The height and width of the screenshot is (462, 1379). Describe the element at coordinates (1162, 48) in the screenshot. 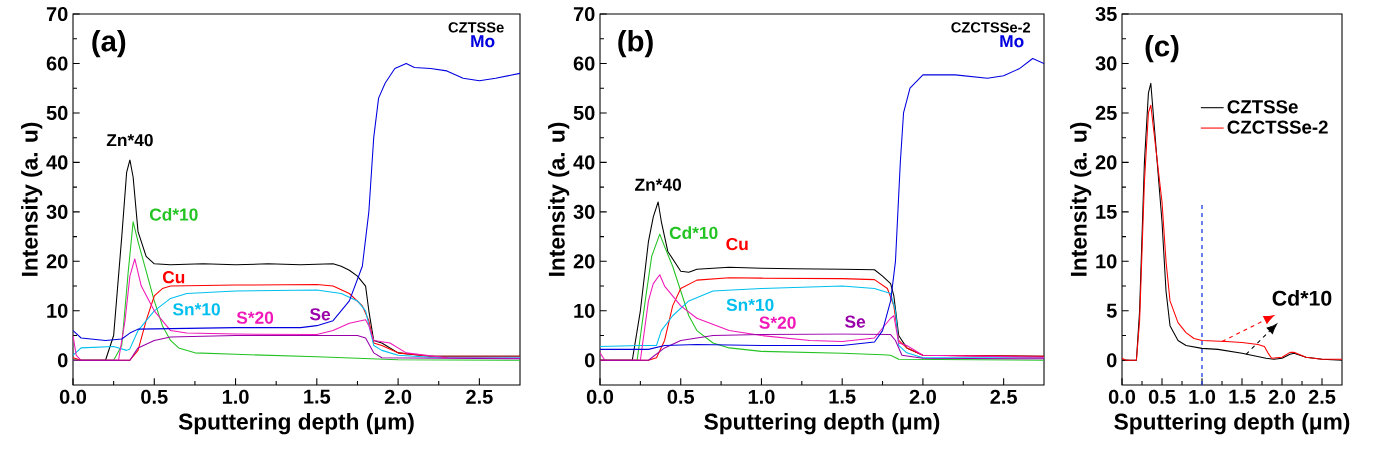

I see `annotation: (c)` at that location.